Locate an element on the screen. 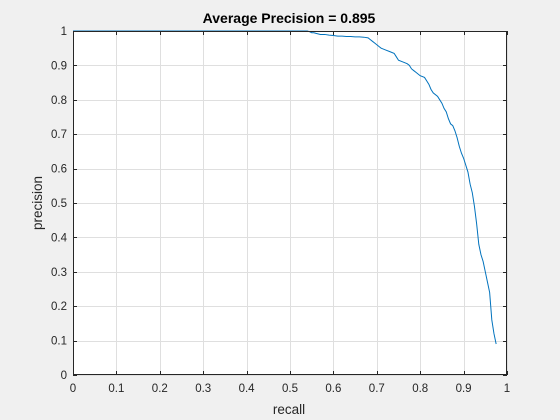 This screenshot has height=420, width=560. x-tick-label: 0.1 is located at coordinates (116, 389).